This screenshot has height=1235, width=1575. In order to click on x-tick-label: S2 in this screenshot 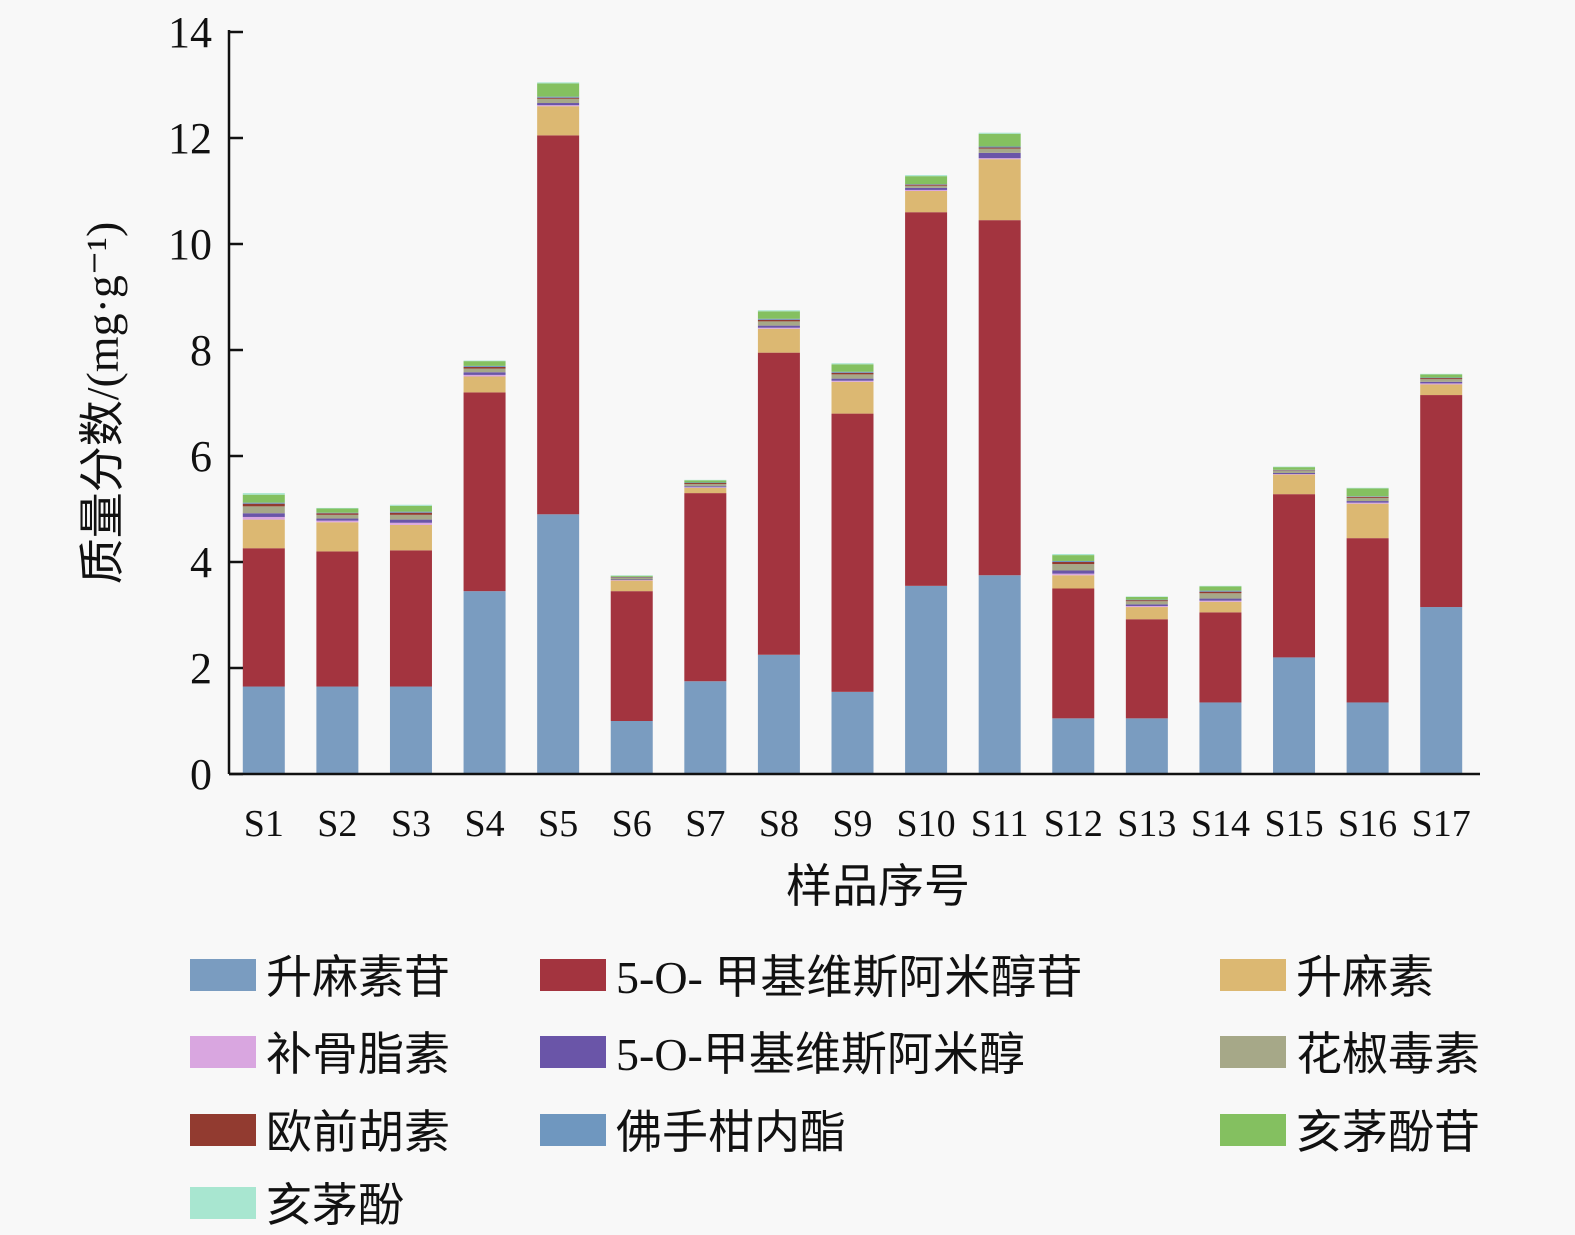, I will do `click(337, 824)`.